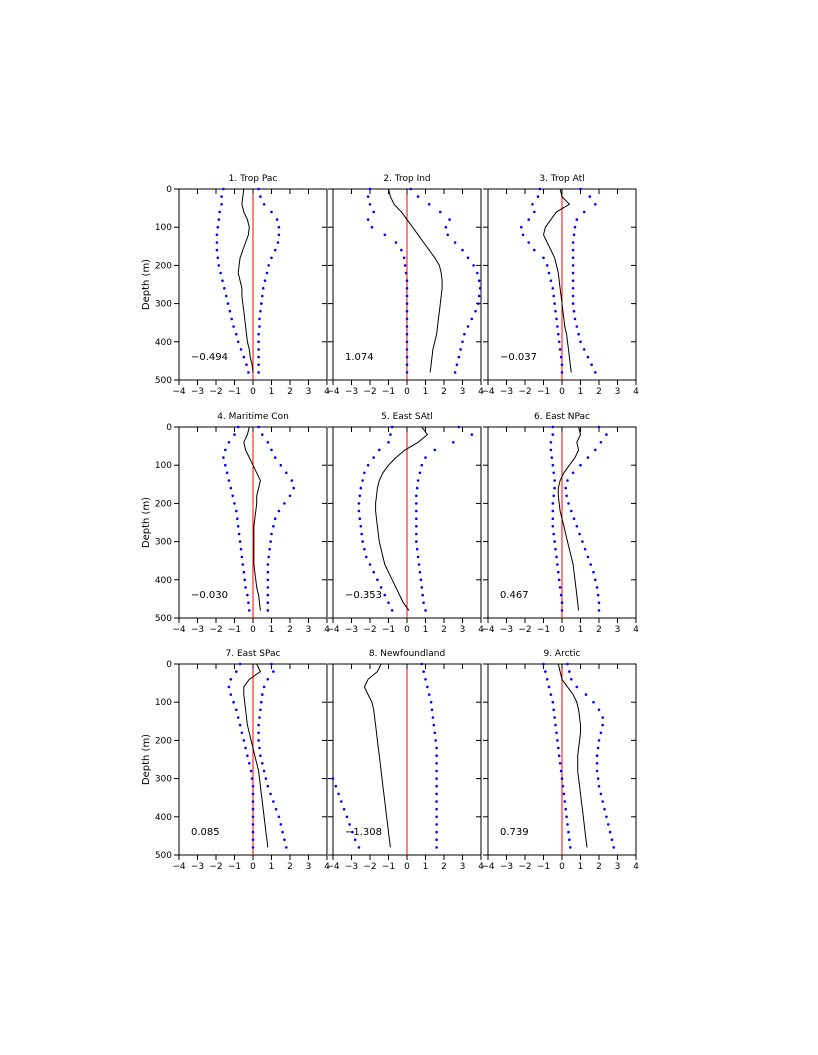  What do you see at coordinates (163, 703) in the screenshot?
I see `y-tick-label: 100` at bounding box center [163, 703].